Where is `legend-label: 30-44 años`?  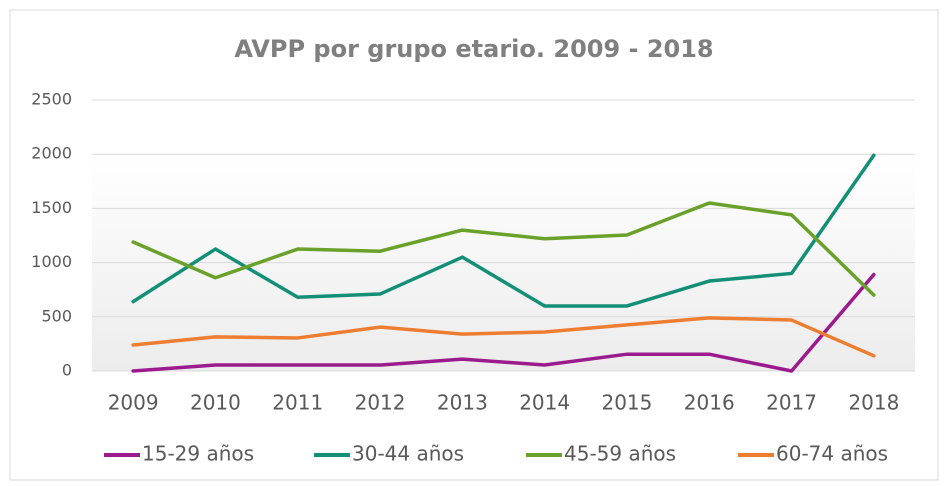
legend-label: 30-44 años is located at coordinates (408, 454).